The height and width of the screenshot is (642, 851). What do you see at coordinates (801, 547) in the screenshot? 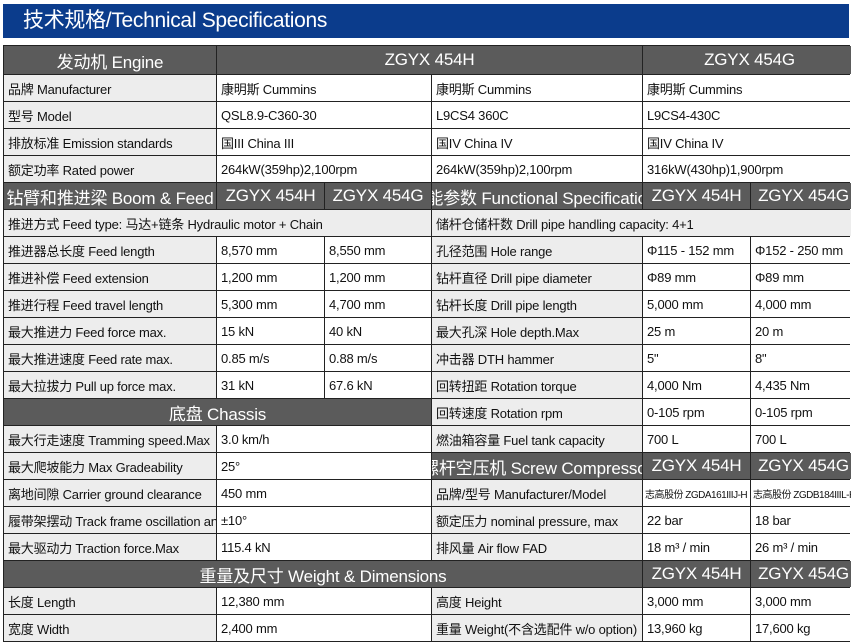
I see `spec-value: 26 m³ / min` at bounding box center [801, 547].